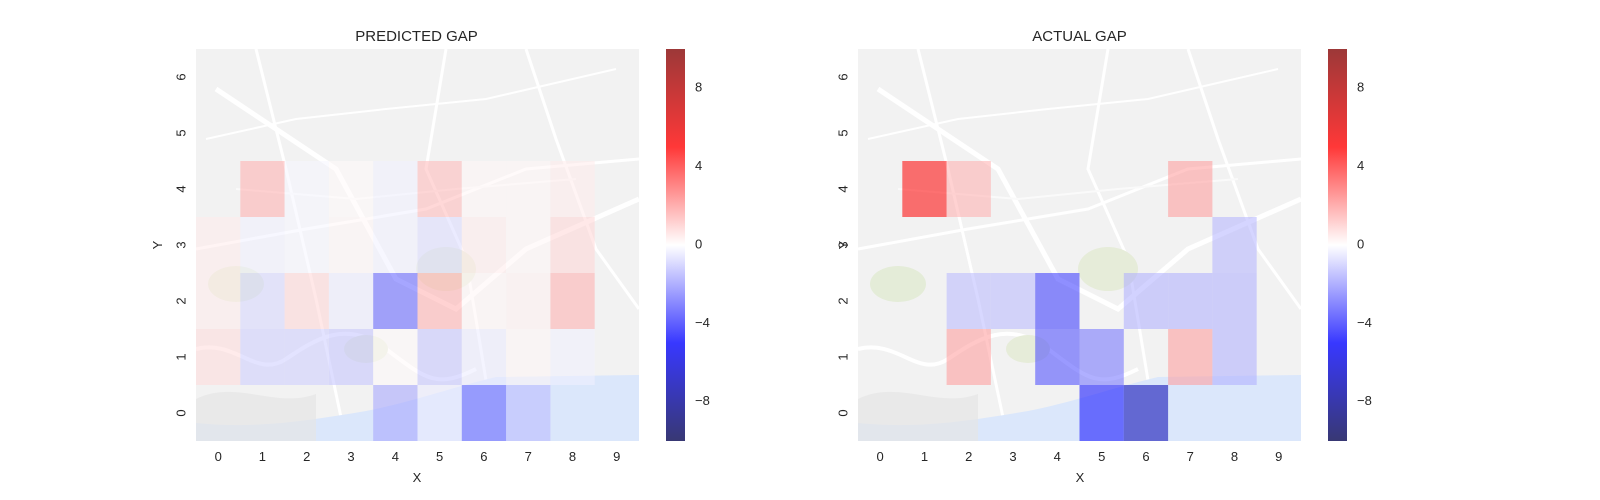 This screenshot has height=500, width=1600. I want to click on heatmap-cell-x7-y0, so click(528, 413).